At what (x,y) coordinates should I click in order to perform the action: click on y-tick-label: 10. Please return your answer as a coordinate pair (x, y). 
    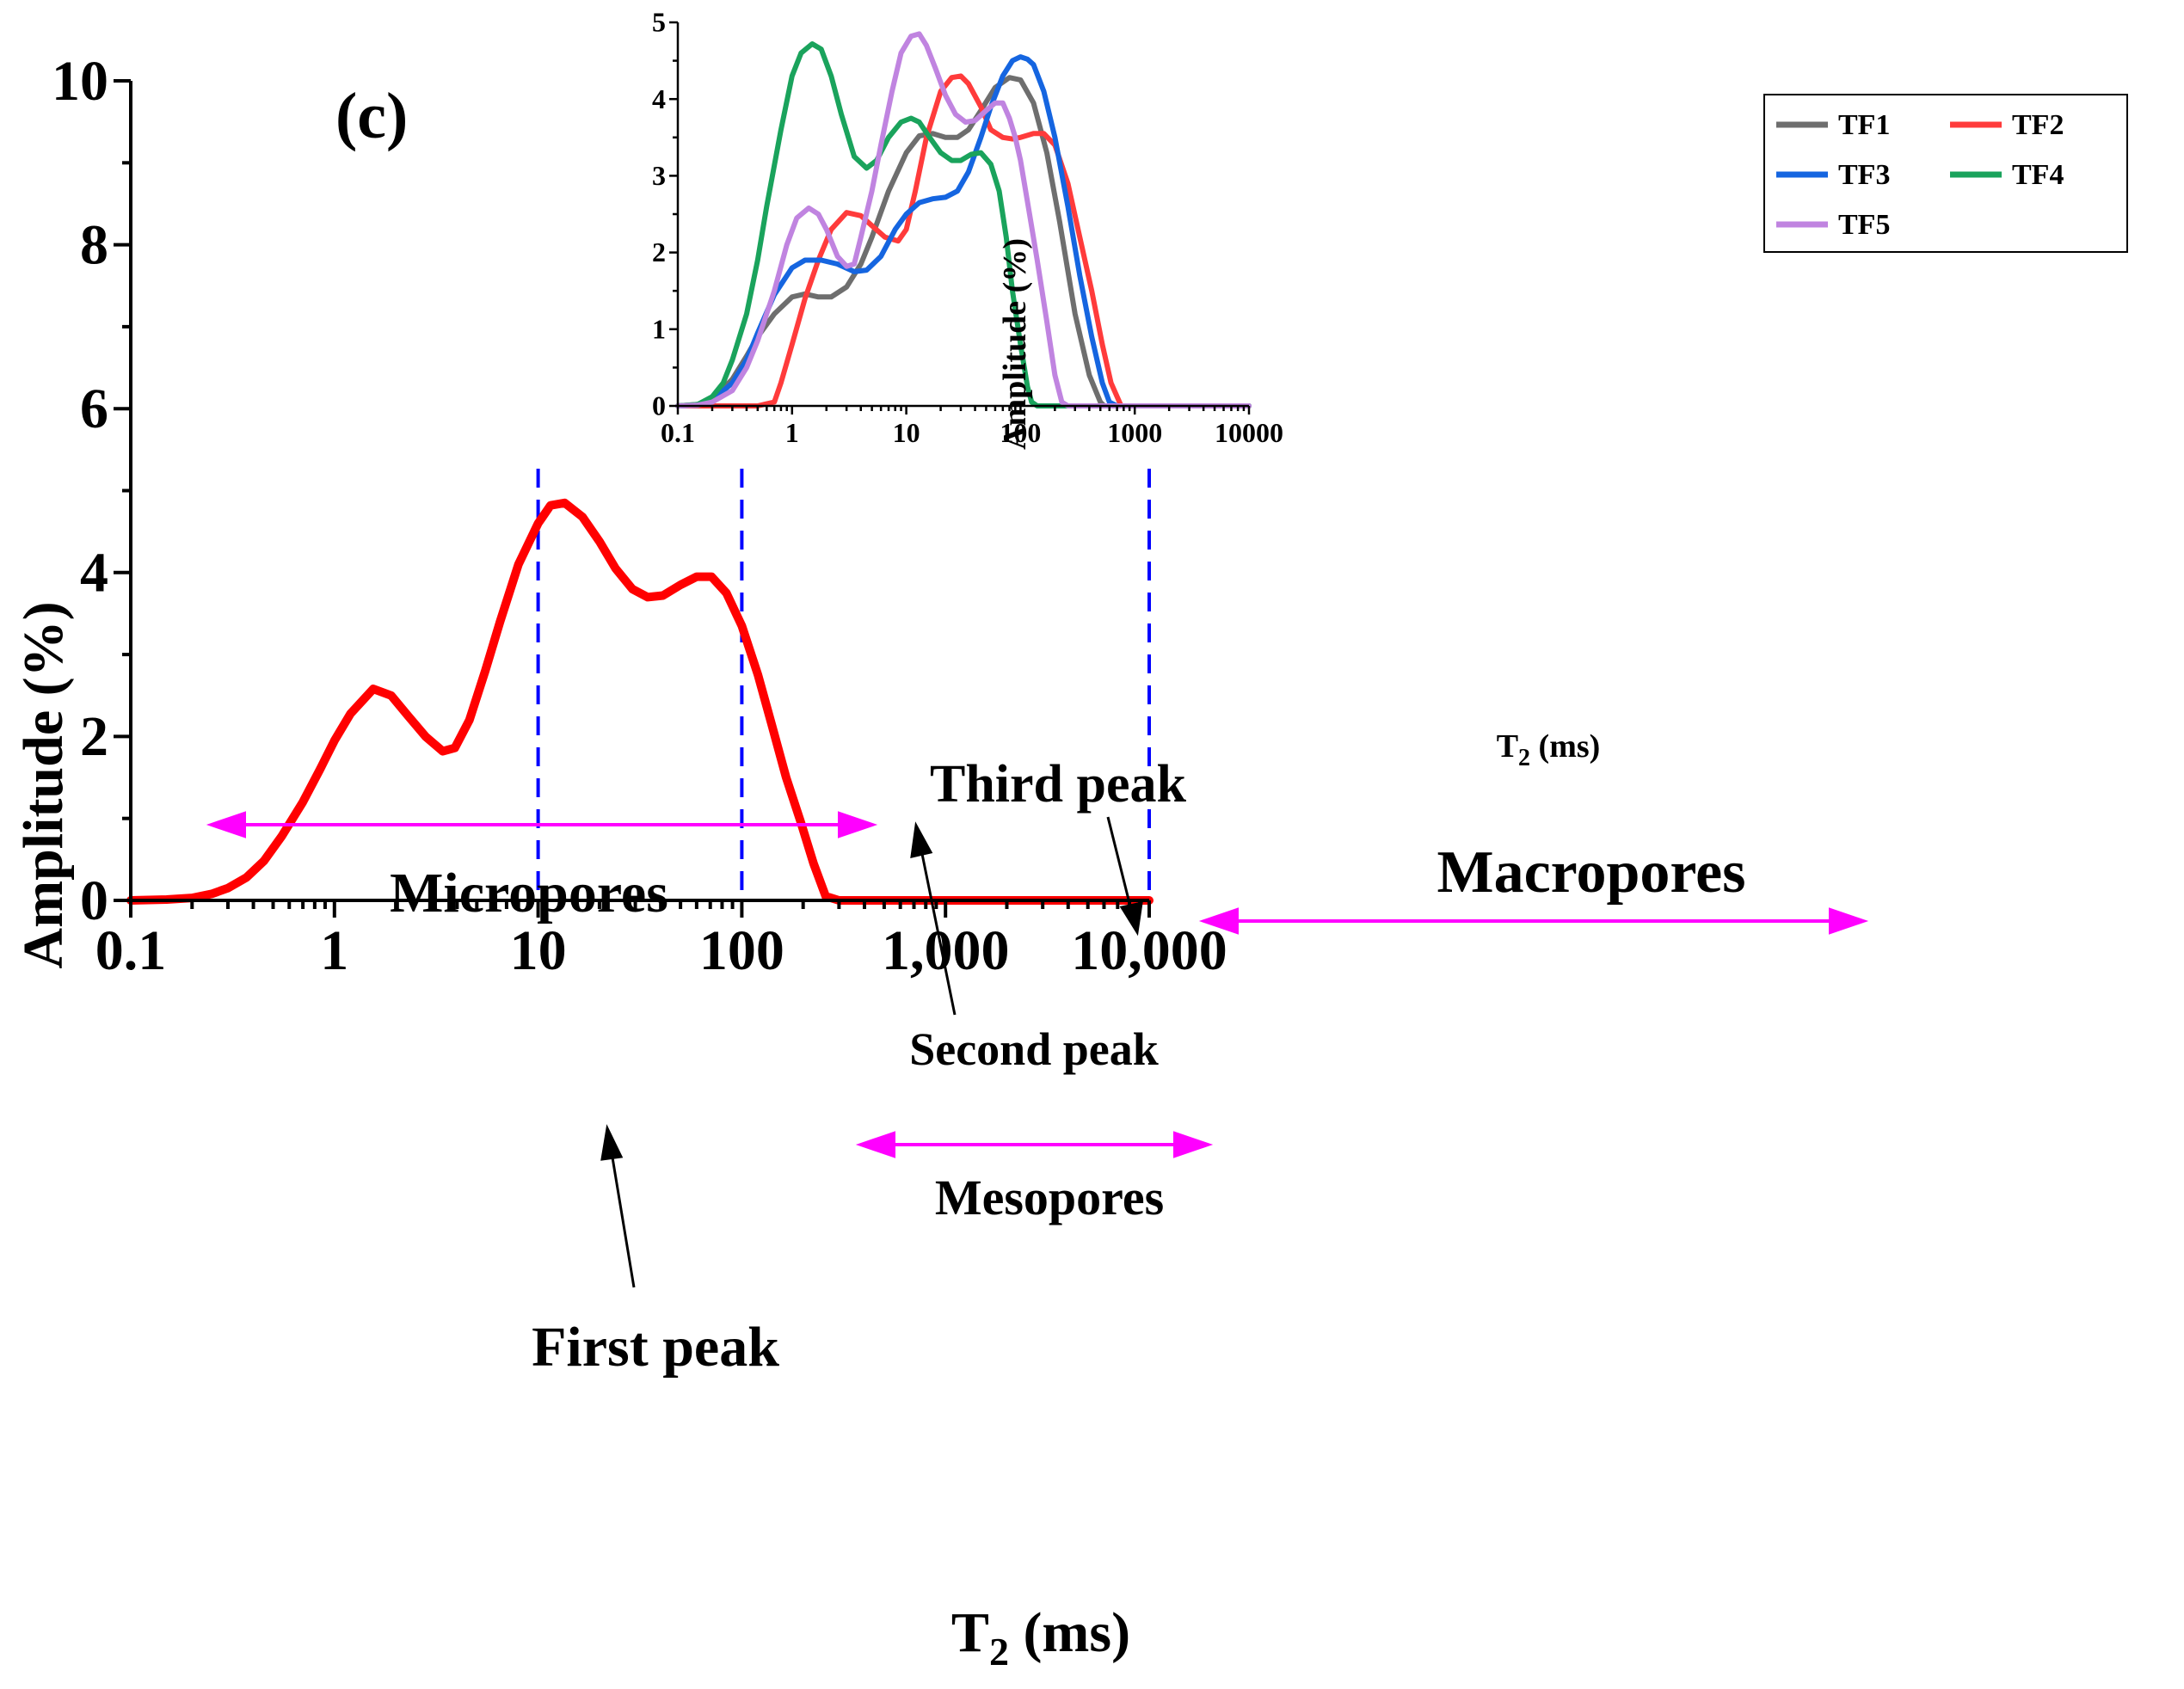
    Looking at the image, I should click on (80, 81).